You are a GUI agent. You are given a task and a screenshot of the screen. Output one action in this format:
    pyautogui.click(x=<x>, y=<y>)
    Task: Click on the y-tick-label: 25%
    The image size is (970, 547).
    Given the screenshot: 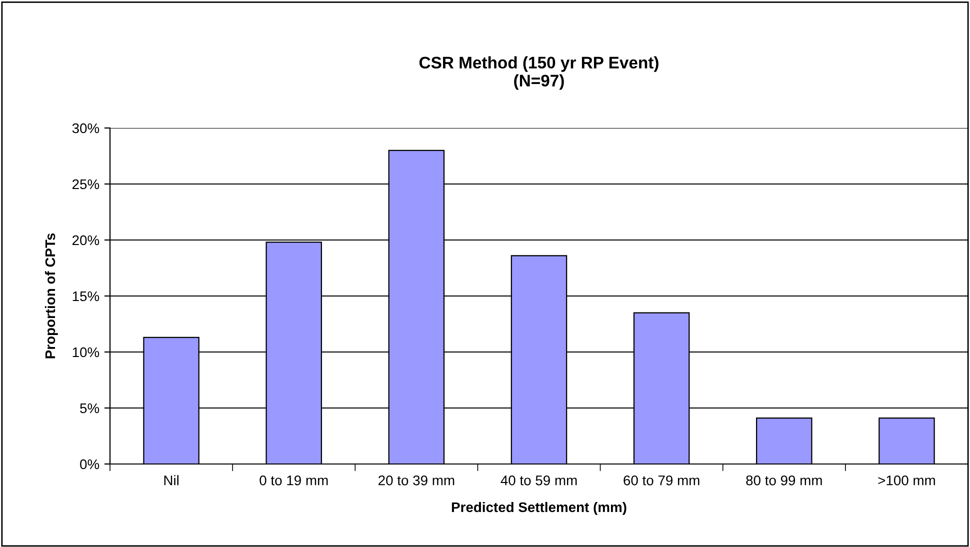 What is the action you would take?
    pyautogui.click(x=86, y=184)
    